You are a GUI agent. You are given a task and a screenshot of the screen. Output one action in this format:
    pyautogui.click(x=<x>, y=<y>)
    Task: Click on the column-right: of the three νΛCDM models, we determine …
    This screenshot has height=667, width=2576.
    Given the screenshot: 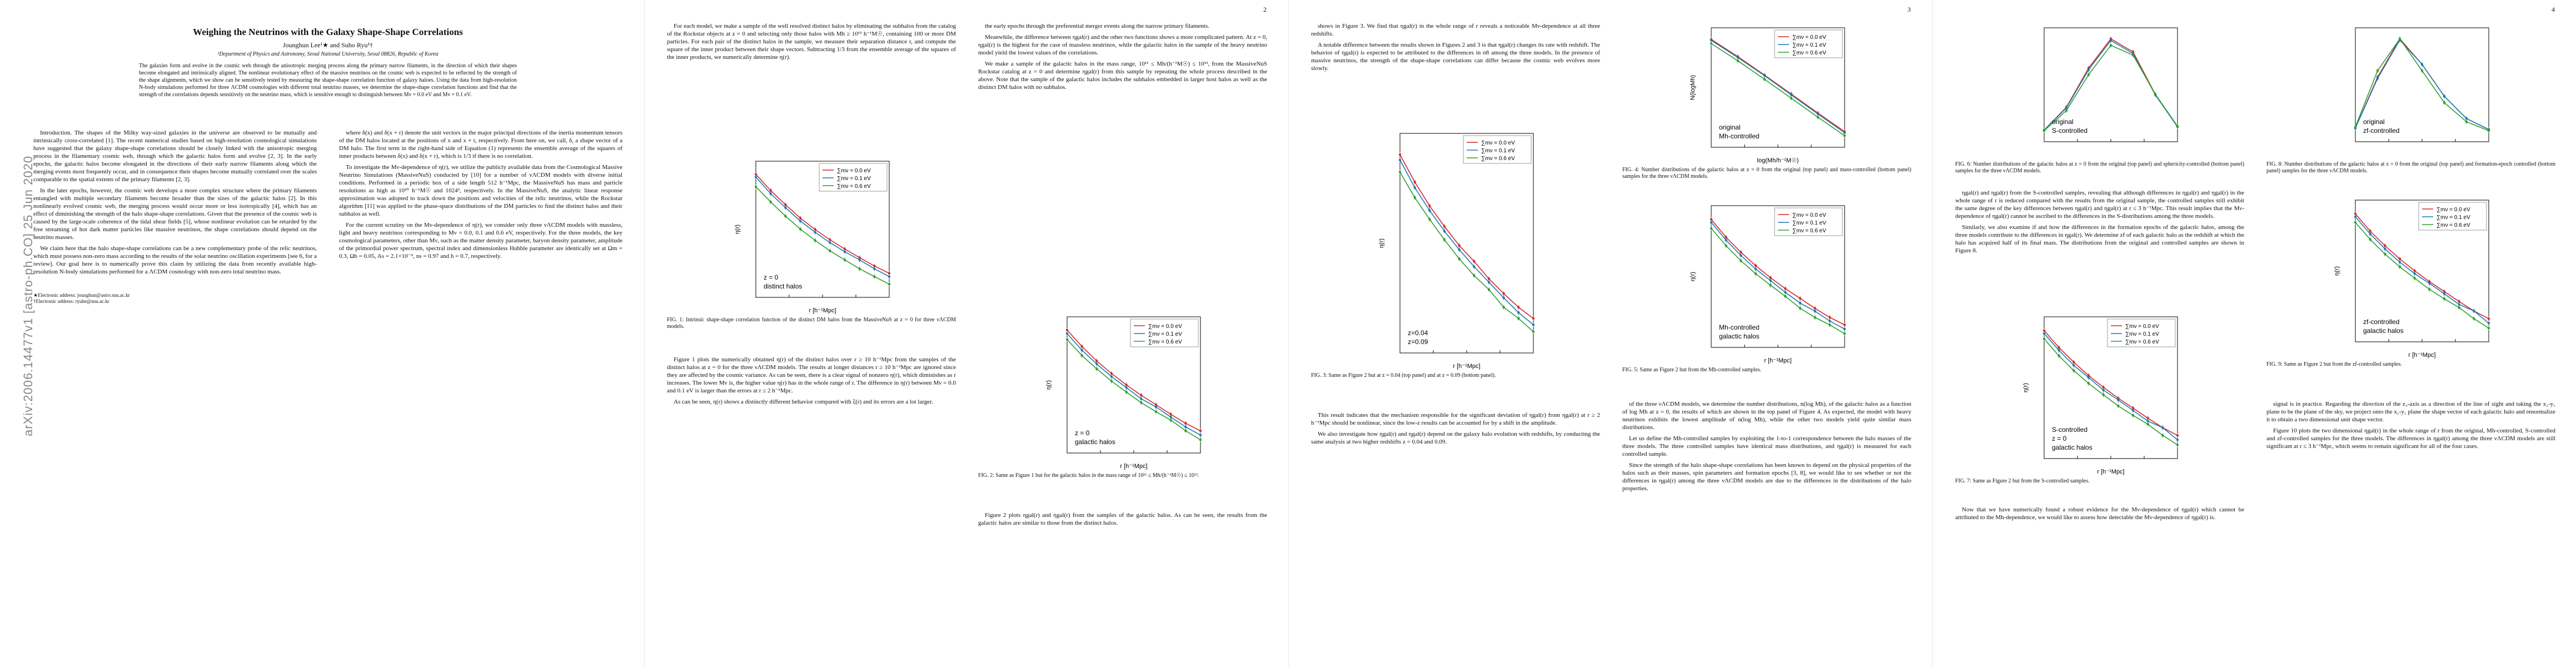 What is the action you would take?
    pyautogui.click(x=1766, y=448)
    